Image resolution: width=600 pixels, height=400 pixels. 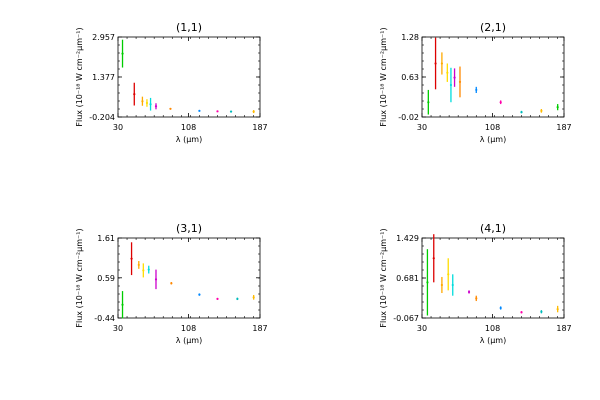 I want to click on chart-title: (2,1), so click(x=493, y=27).